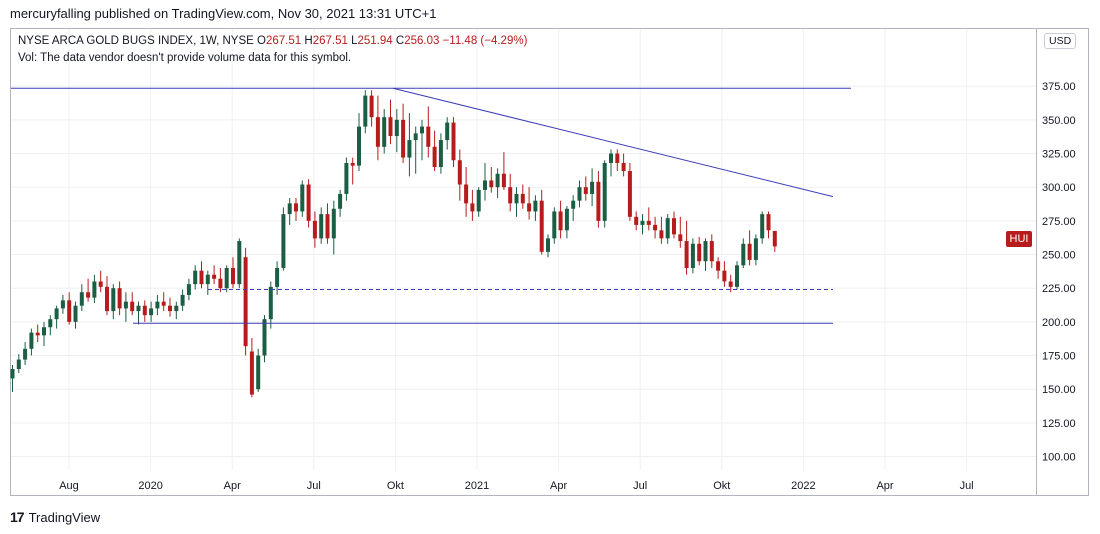 This screenshot has height=534, width=1100. I want to click on brand-text: TradingView, so click(64, 517).